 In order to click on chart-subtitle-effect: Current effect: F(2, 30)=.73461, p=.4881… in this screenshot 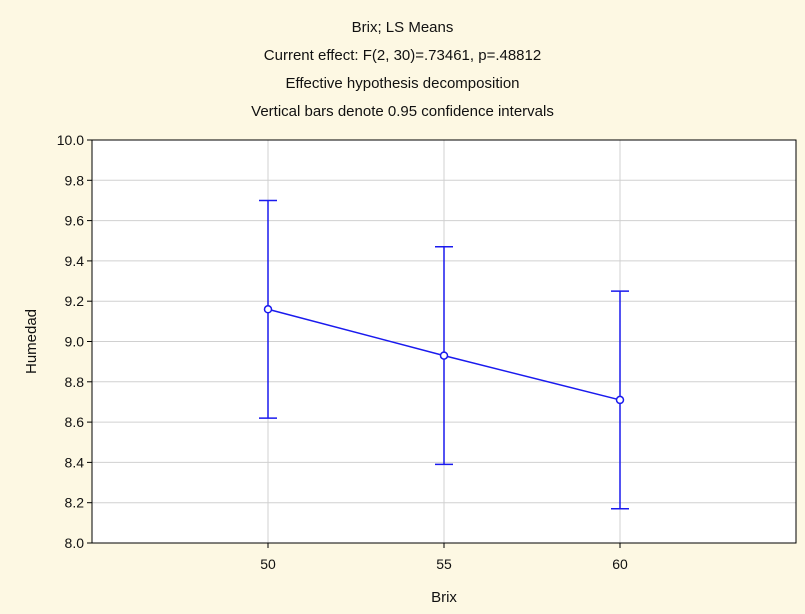, I will do `click(402, 55)`.